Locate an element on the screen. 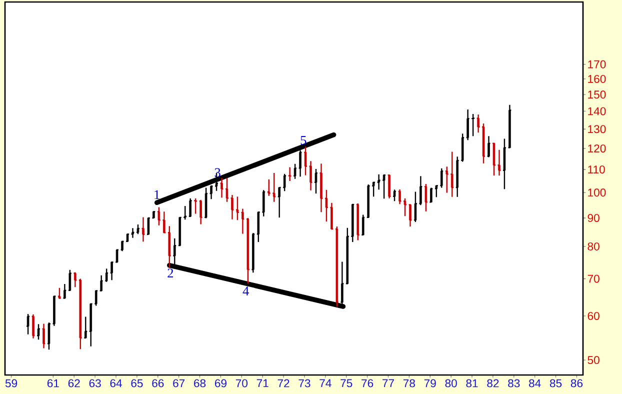 This screenshot has height=394, width=622. y-tick-label: 150 is located at coordinates (597, 94).